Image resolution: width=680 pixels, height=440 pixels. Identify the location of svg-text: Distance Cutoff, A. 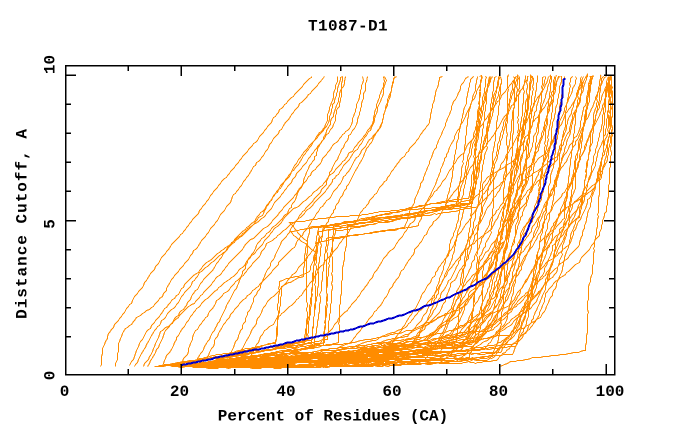
(23, 223).